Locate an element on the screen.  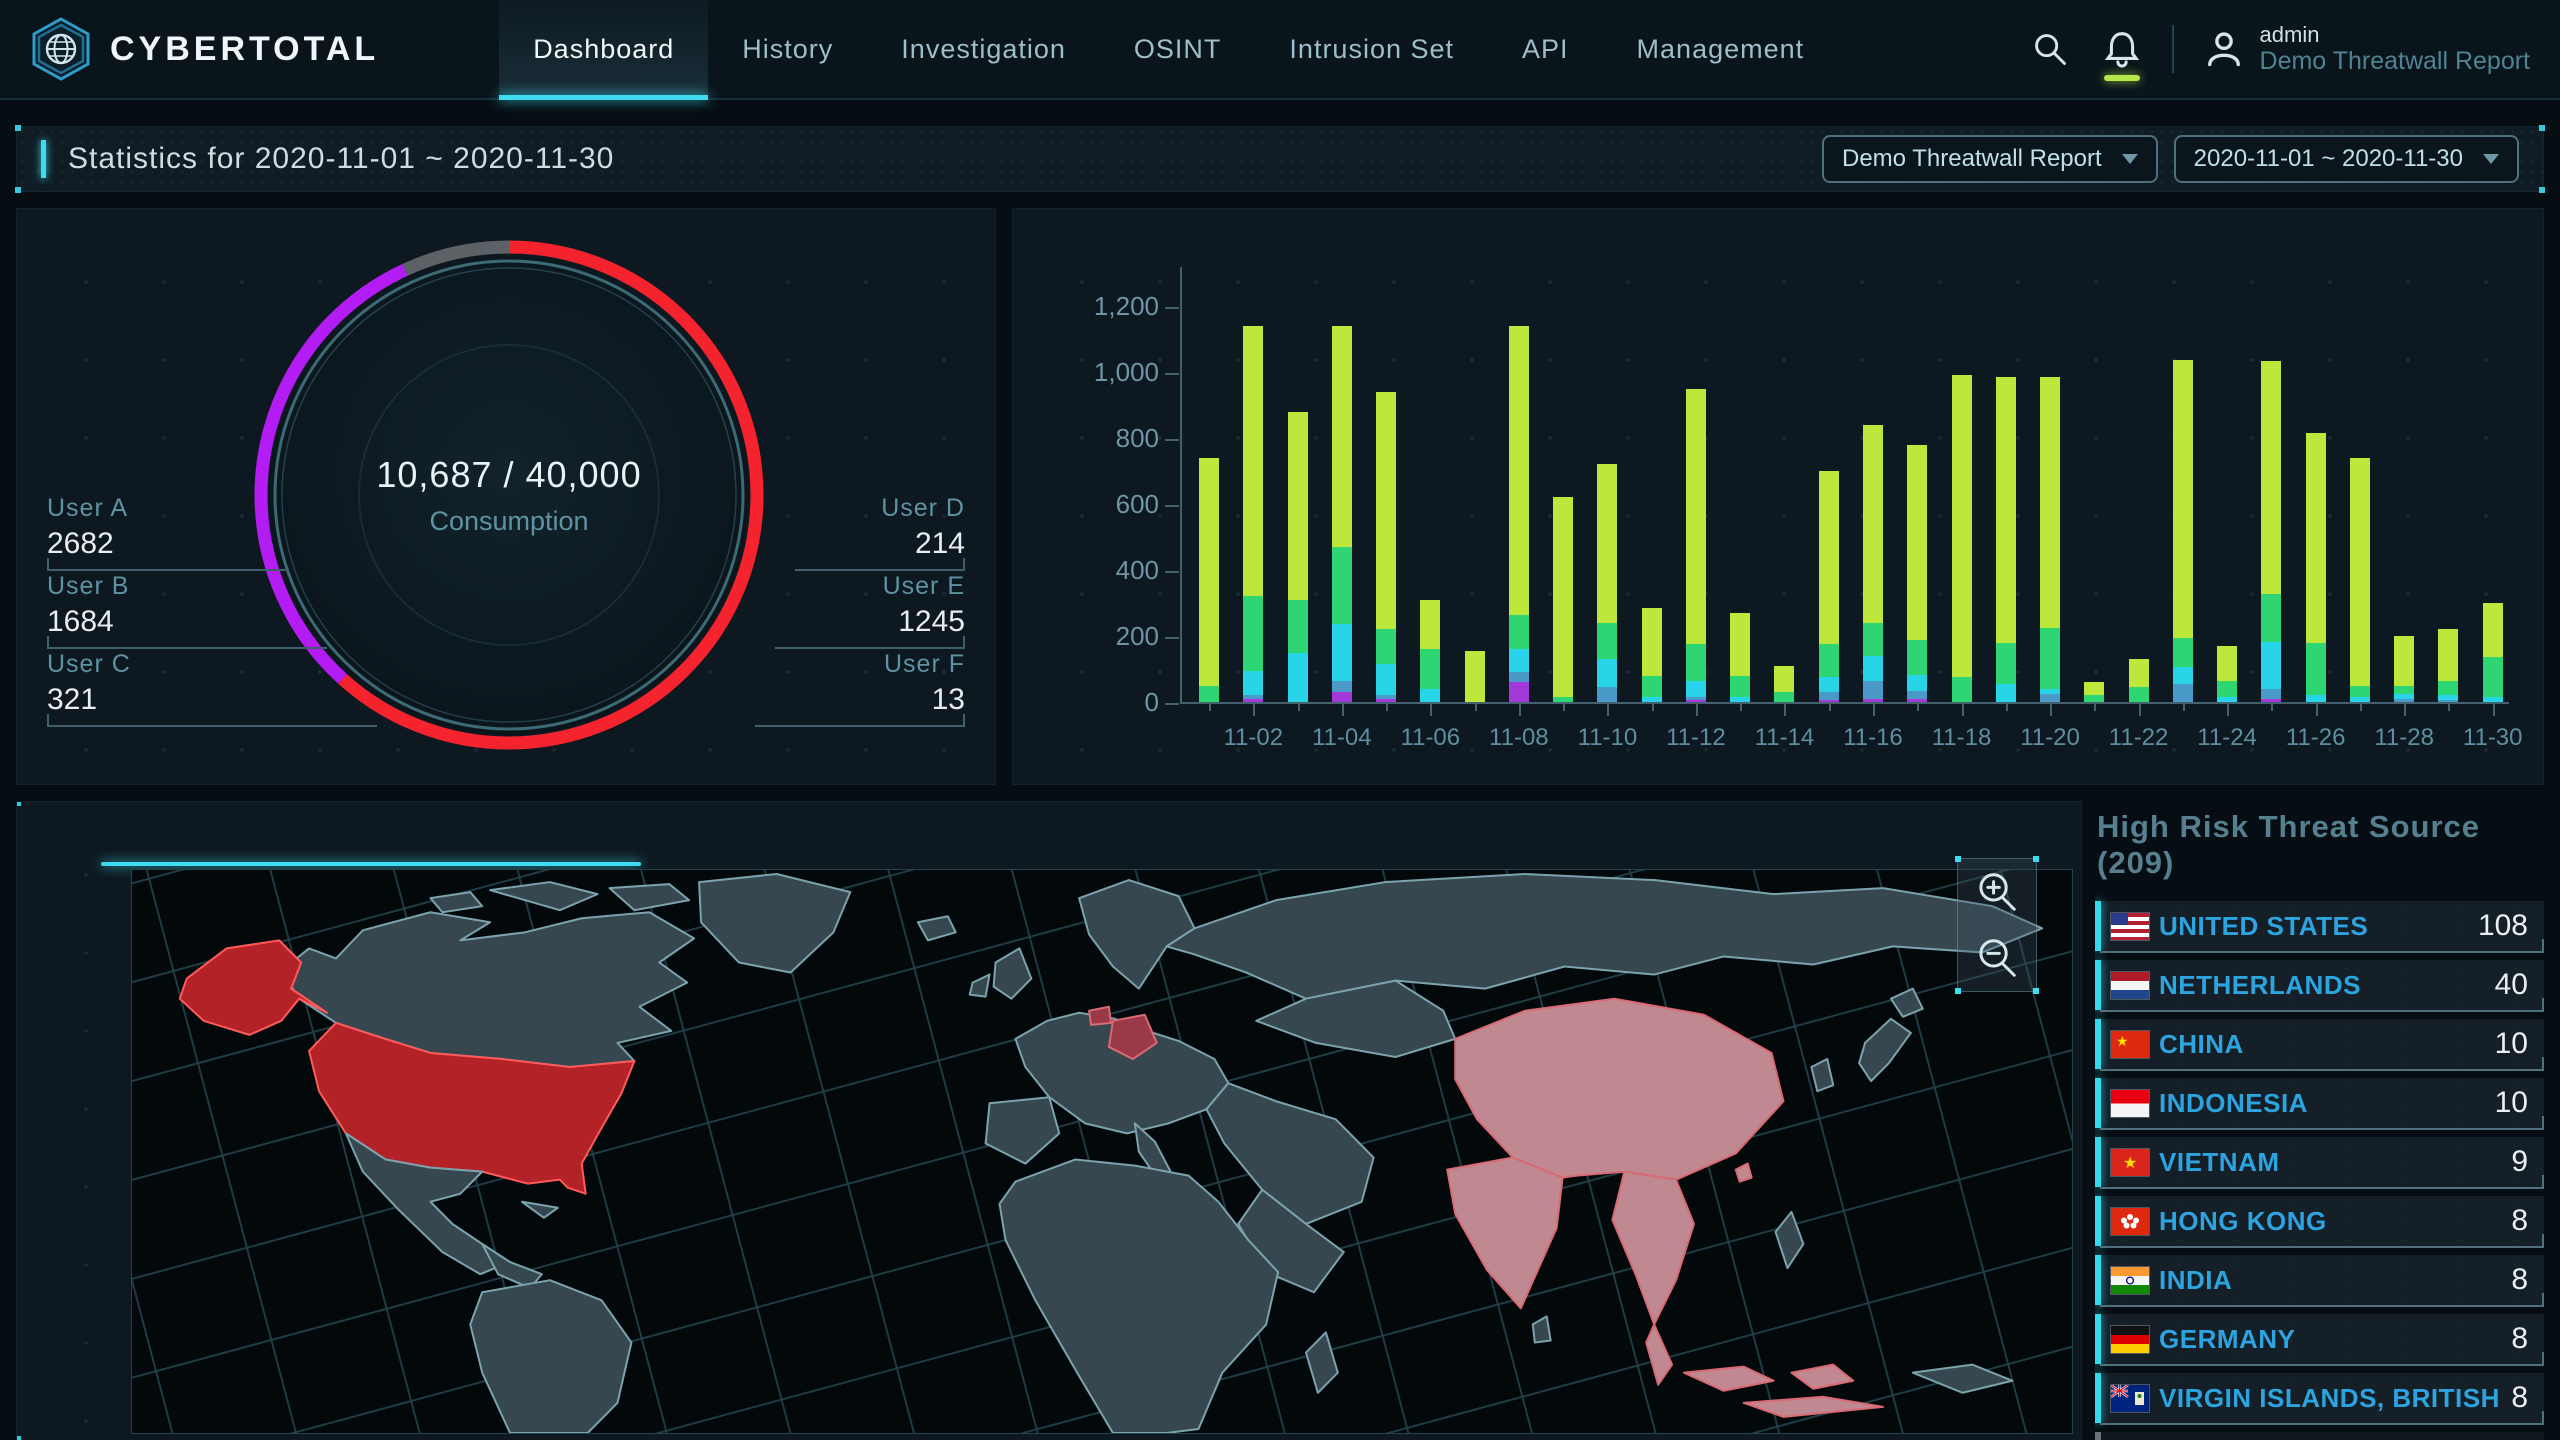
bar-11-16: 11-16 is located at coordinates (1873, 587).